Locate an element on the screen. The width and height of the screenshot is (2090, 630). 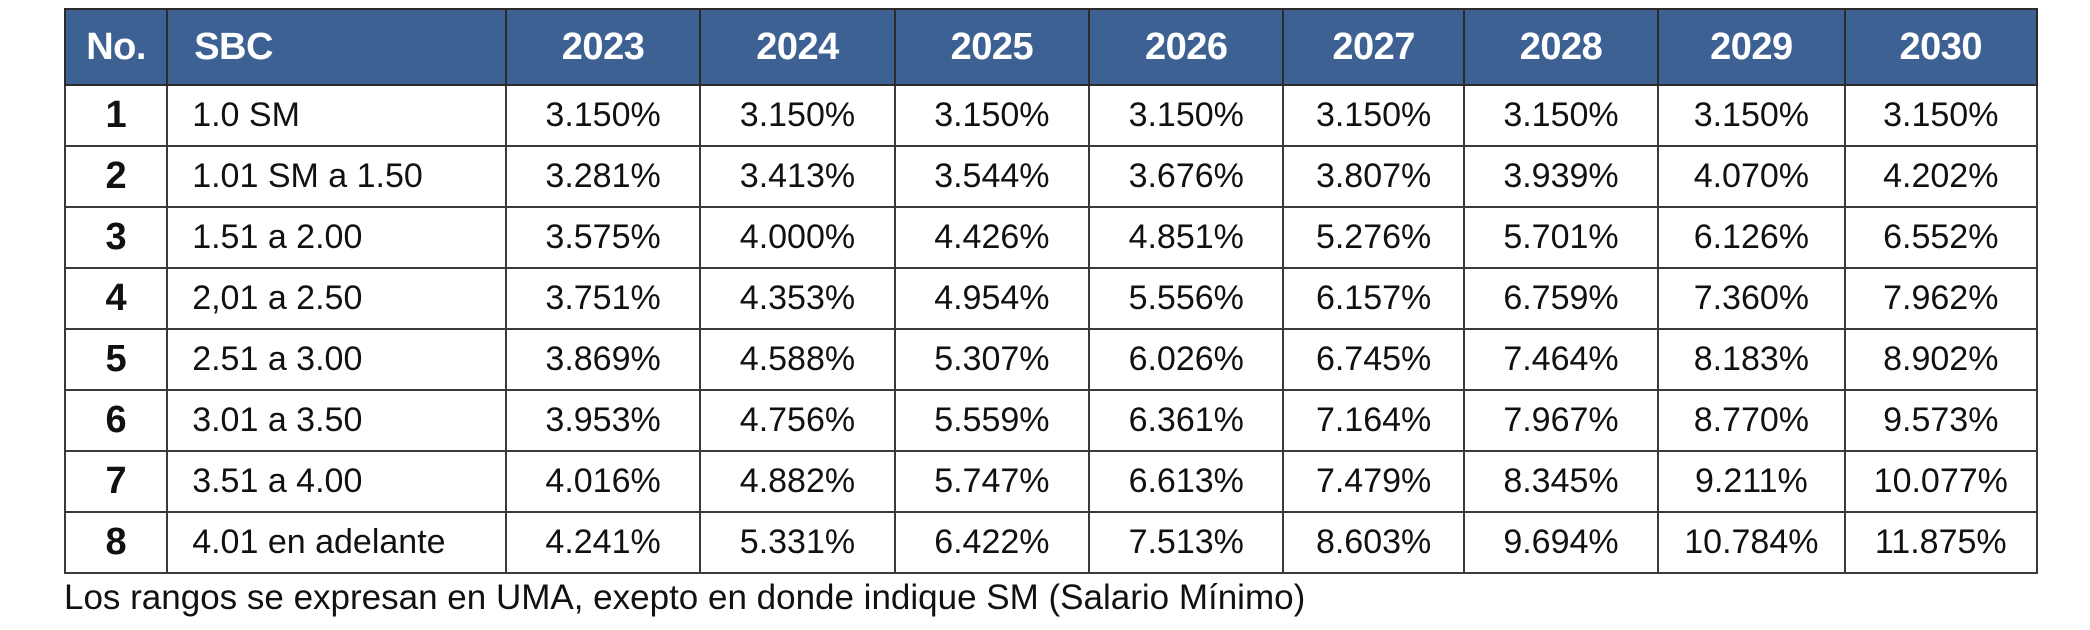
rate-cell: 4.851% is located at coordinates (1186, 237).